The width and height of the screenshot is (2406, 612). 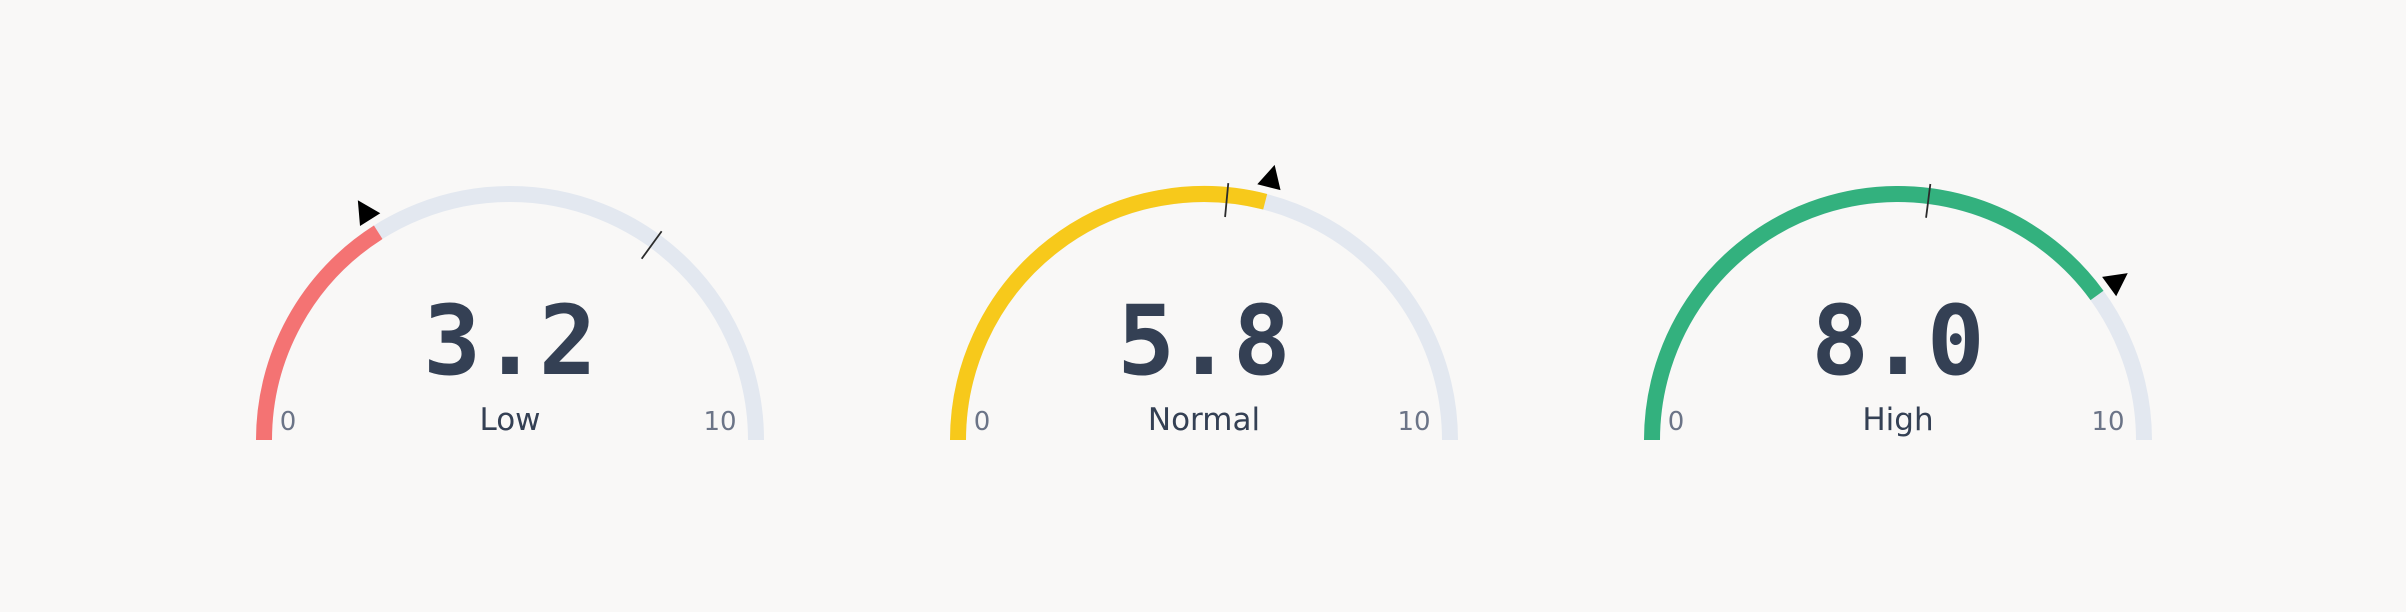 I want to click on gauge-status-label: Normal, so click(x=1204, y=420).